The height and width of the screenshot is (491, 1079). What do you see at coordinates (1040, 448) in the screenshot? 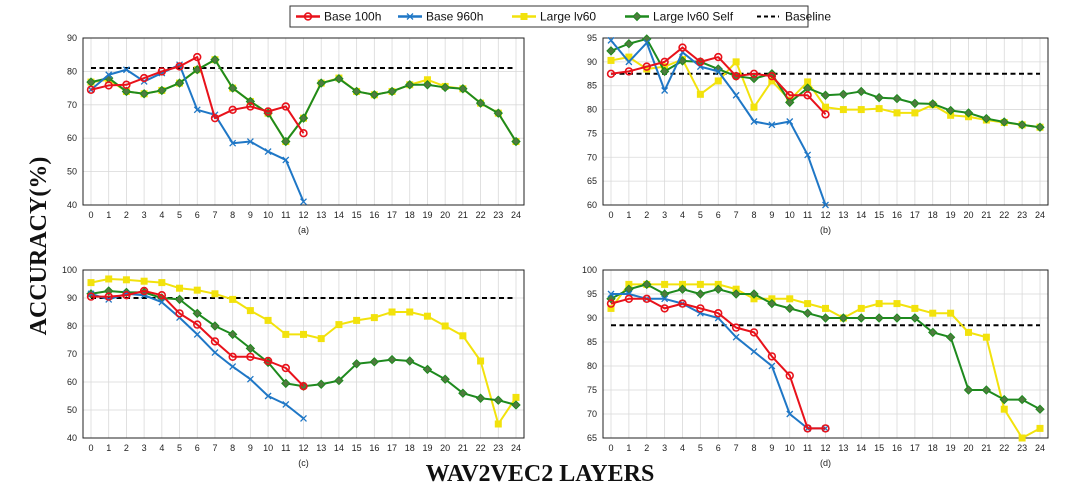
I see `x-tick-label: 24` at bounding box center [1040, 448].